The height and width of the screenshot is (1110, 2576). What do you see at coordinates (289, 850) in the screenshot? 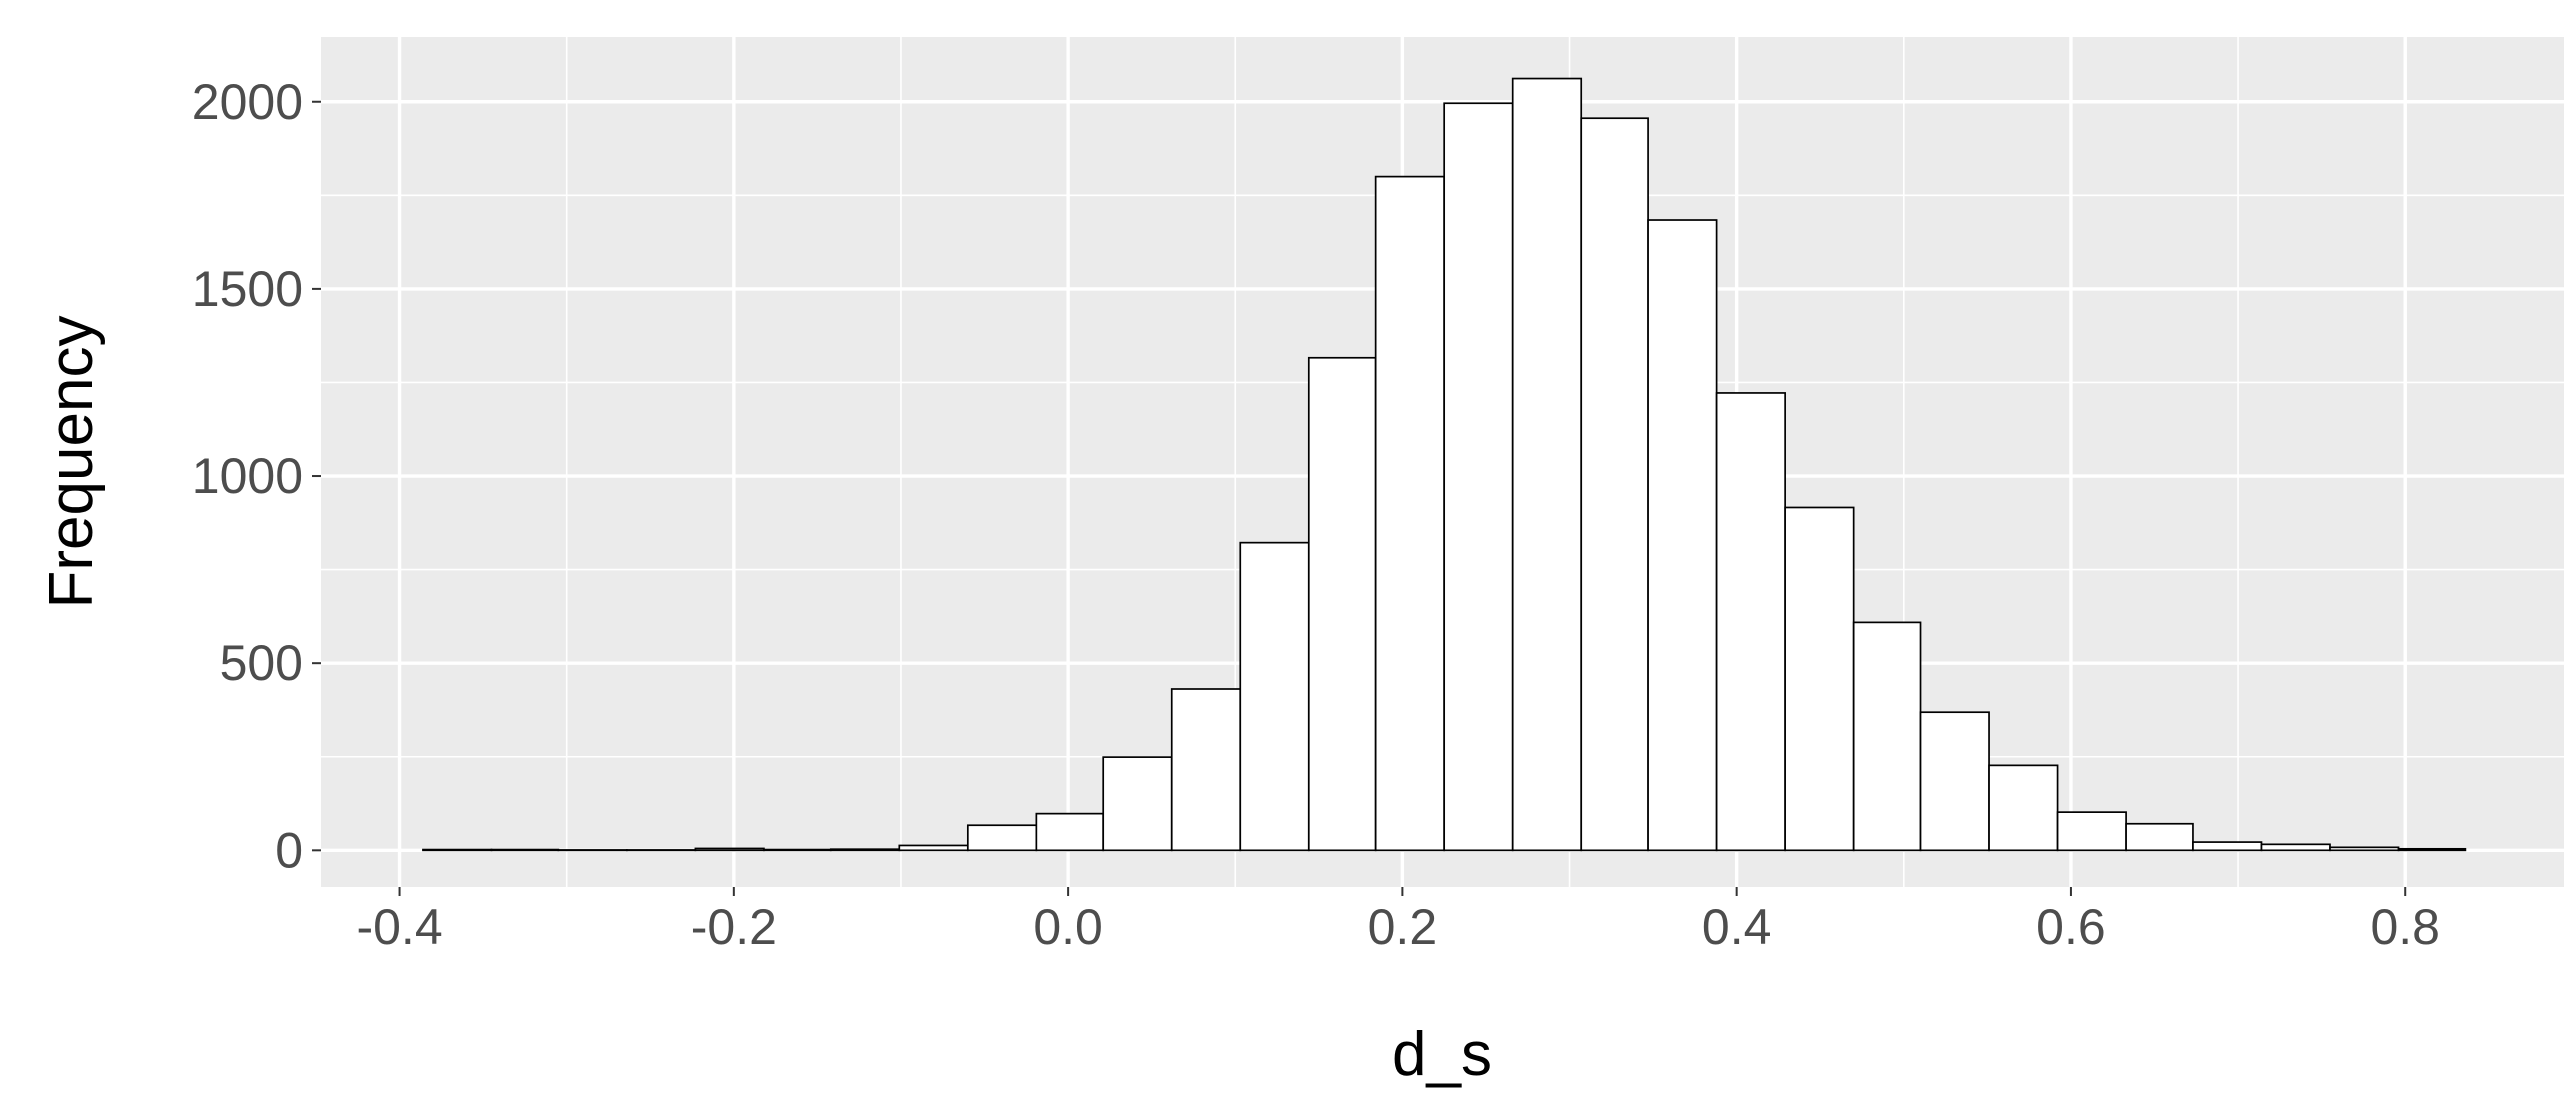
I see `y-tick-label: 0` at bounding box center [289, 850].